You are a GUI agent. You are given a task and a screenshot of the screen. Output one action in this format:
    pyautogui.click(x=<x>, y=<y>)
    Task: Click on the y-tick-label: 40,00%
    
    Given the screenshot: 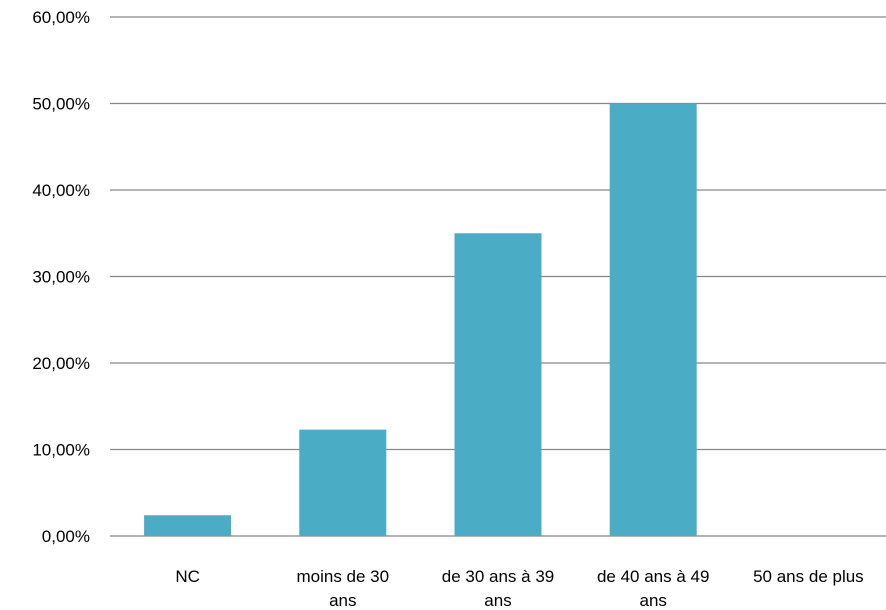 What is the action you would take?
    pyautogui.click(x=61, y=190)
    